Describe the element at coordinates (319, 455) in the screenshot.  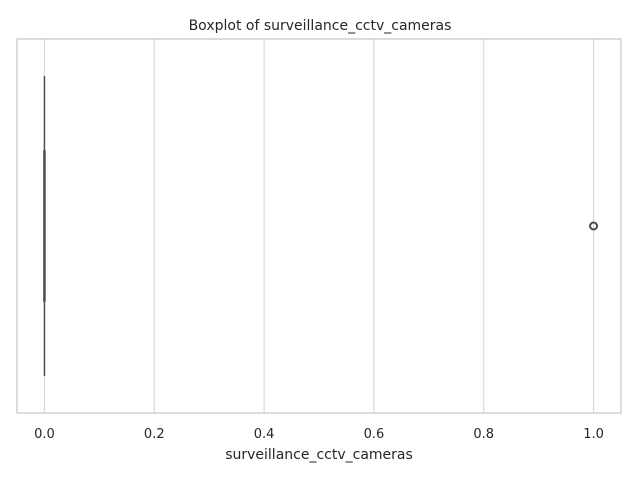
I see `x-axis-label: surveillance_cctv_cameras` at that location.